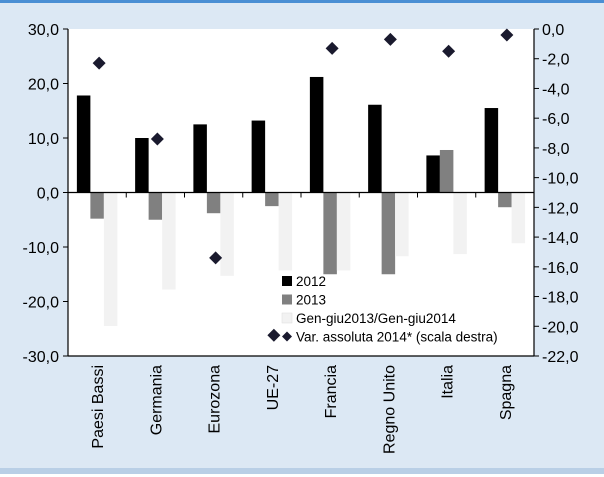  What do you see at coordinates (560, 179) in the screenshot?
I see `y-right-tick-label: -10,0` at bounding box center [560, 179].